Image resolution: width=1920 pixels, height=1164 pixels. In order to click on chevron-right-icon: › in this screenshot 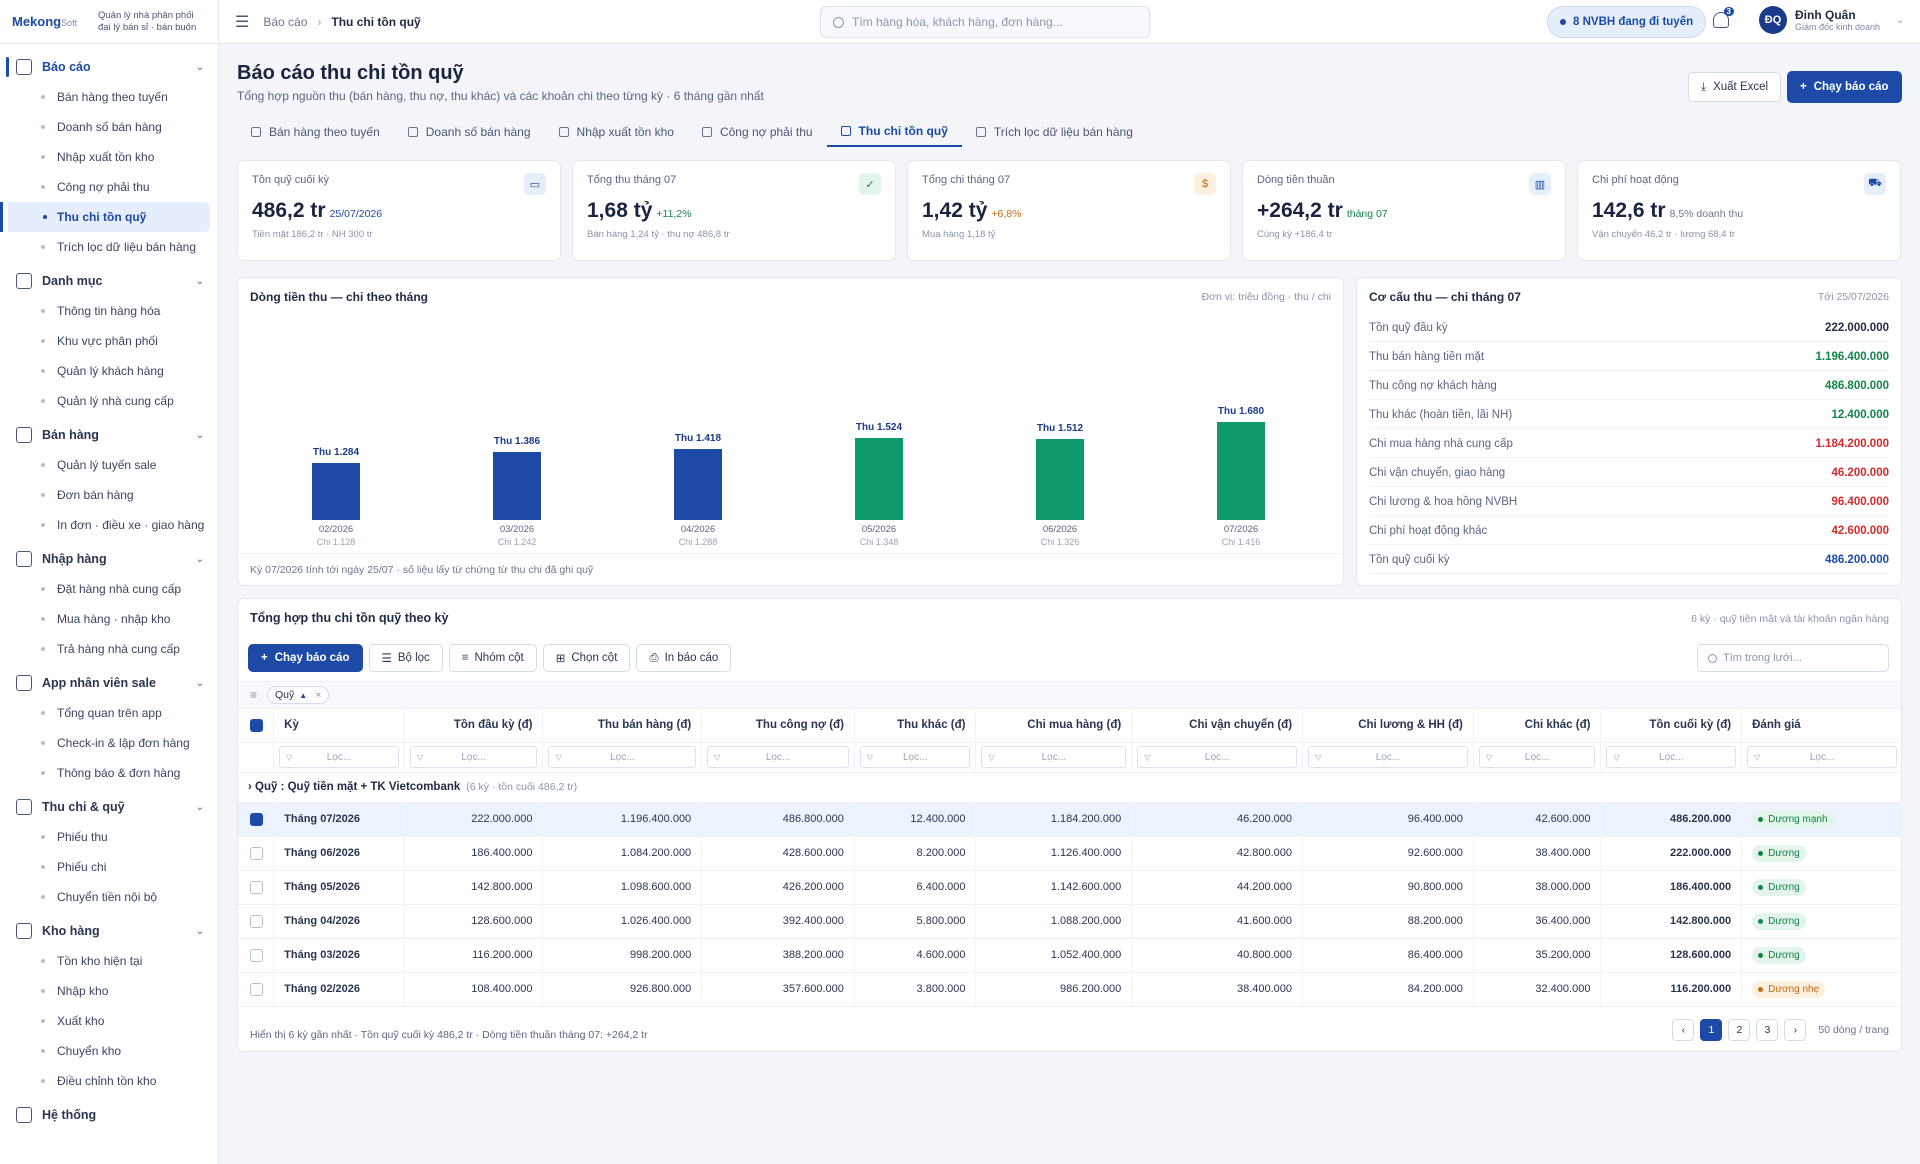, I will do `click(252, 787)`.